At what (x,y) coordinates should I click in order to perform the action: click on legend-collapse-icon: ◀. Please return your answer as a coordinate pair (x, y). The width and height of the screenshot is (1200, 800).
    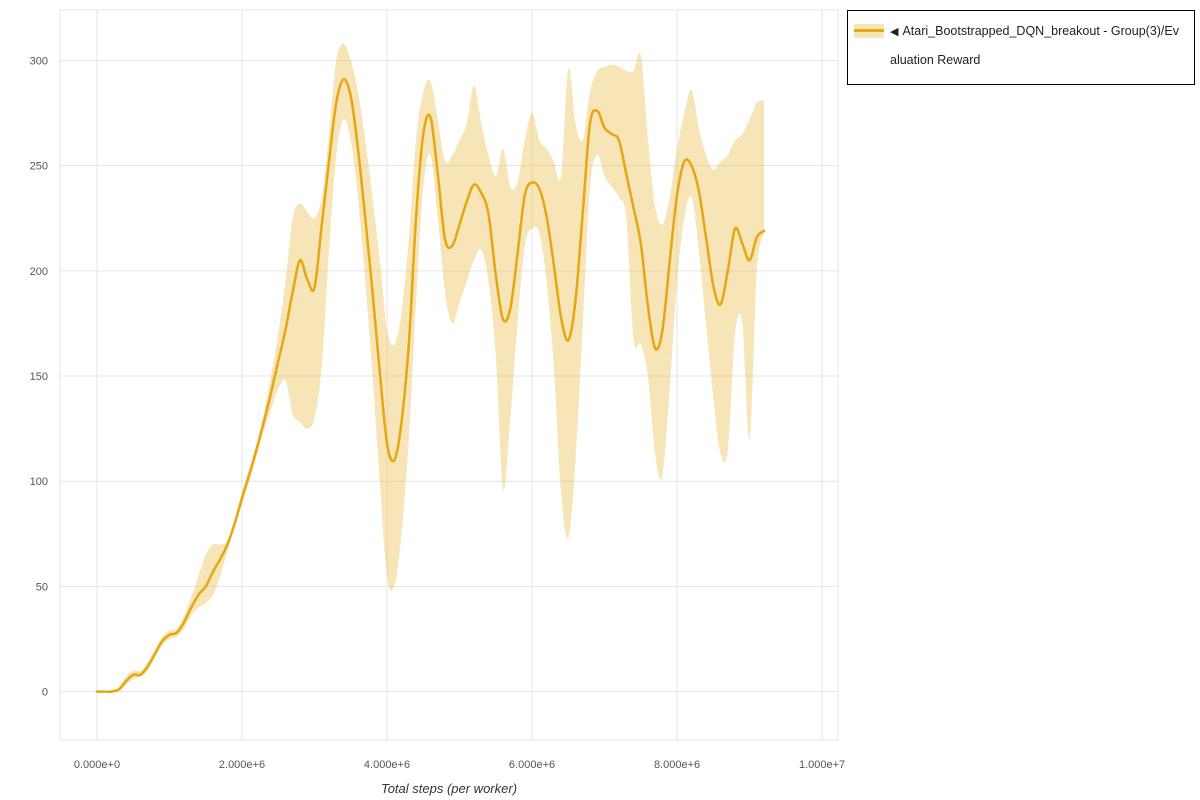
    Looking at the image, I should click on (894, 32).